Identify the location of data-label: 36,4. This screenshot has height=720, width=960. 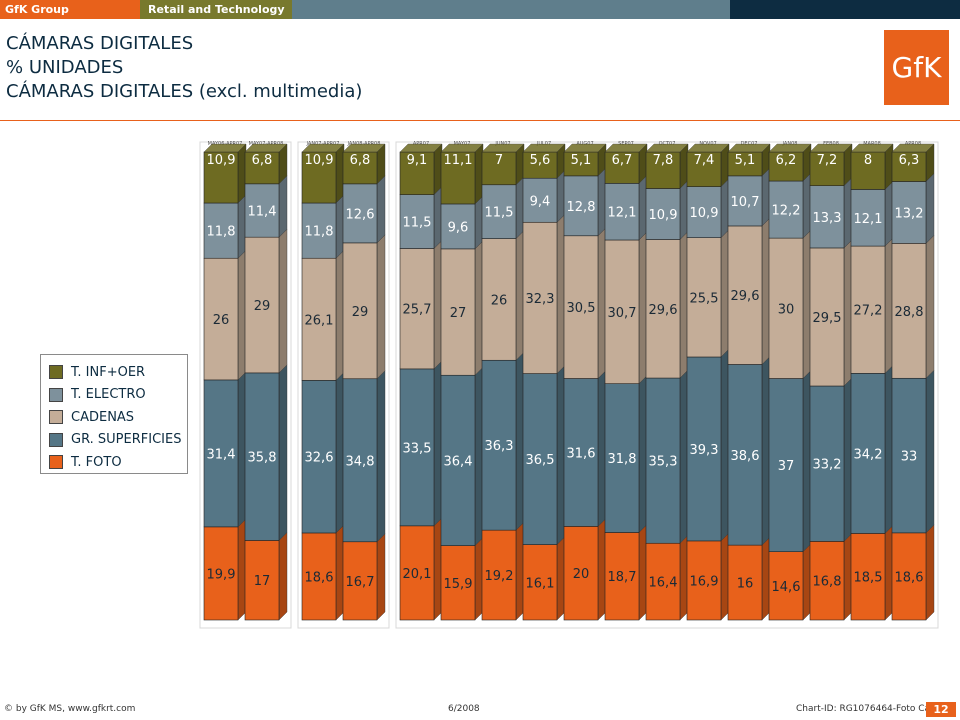
(458, 461).